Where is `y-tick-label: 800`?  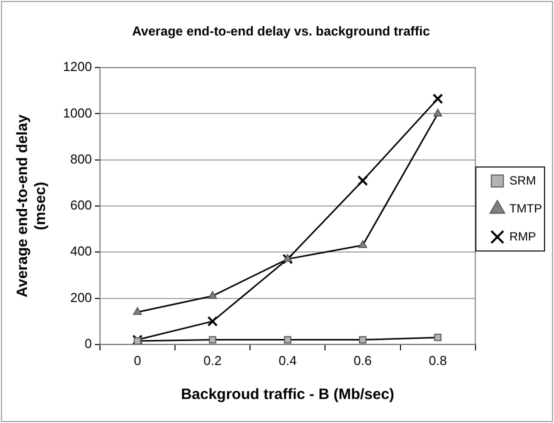 y-tick-label: 800 is located at coordinates (81, 158).